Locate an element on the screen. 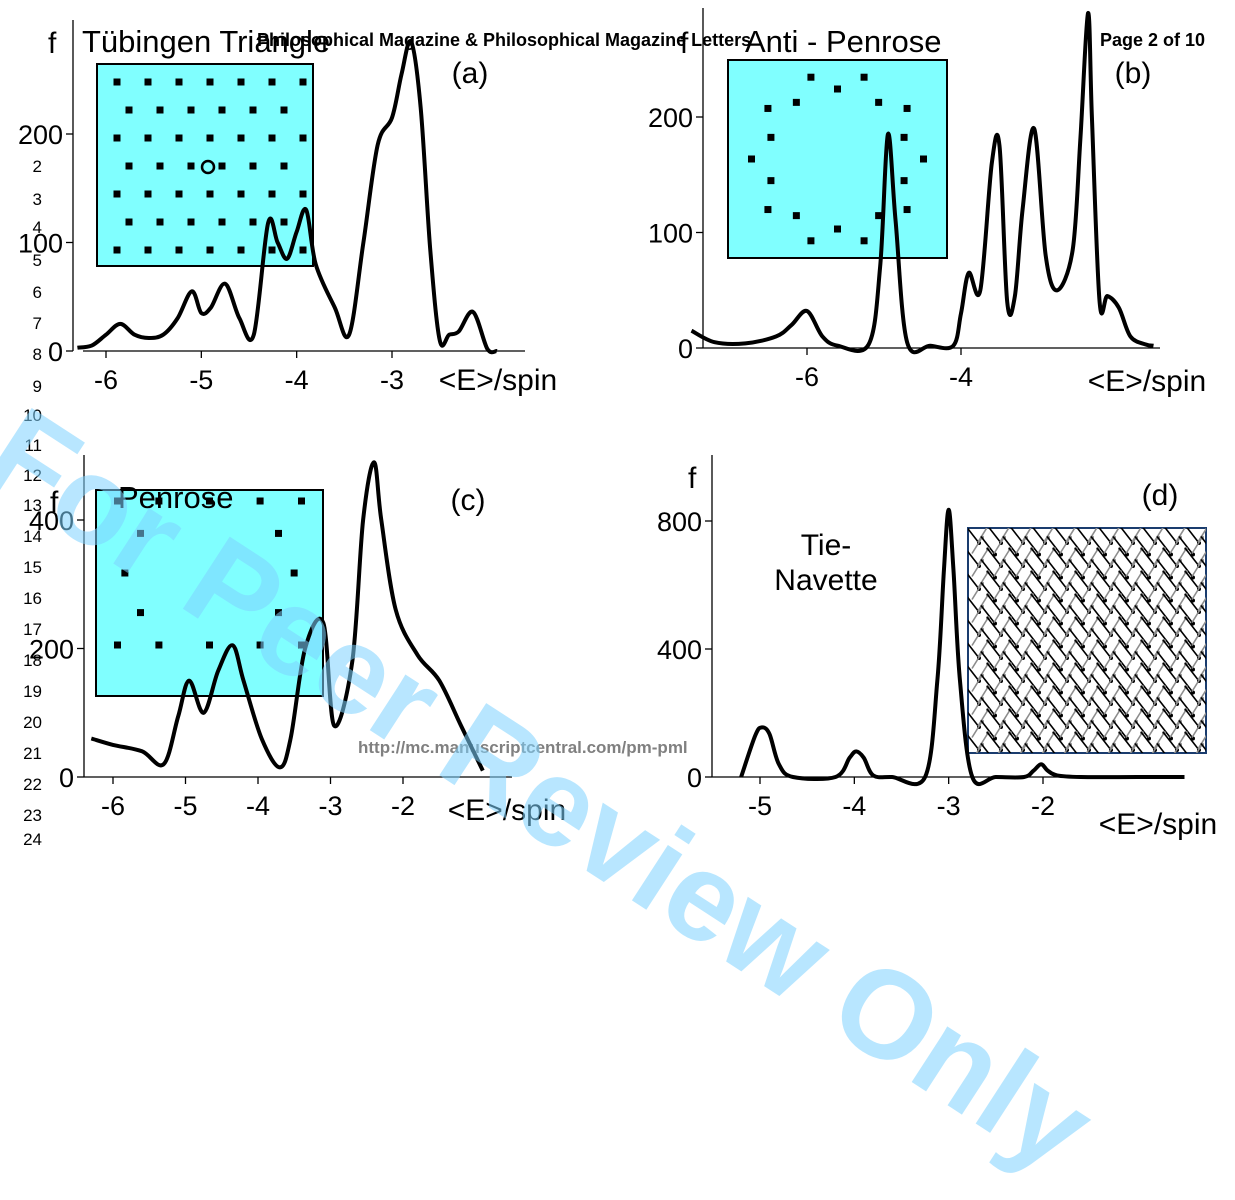  line-number: 15 is located at coordinates (32, 567).